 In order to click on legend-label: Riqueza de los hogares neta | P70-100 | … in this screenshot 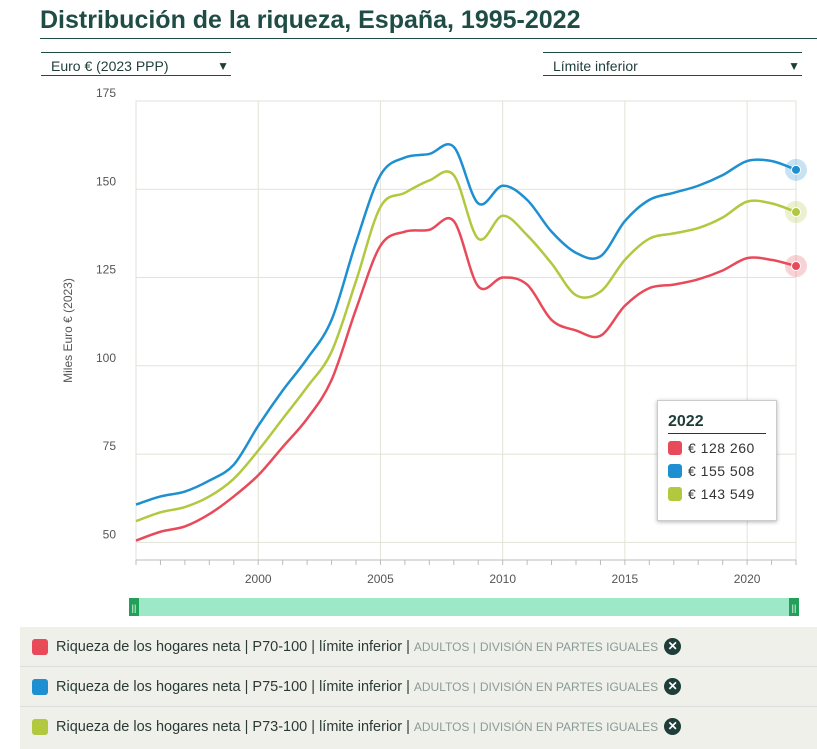, I will do `click(233, 646)`.